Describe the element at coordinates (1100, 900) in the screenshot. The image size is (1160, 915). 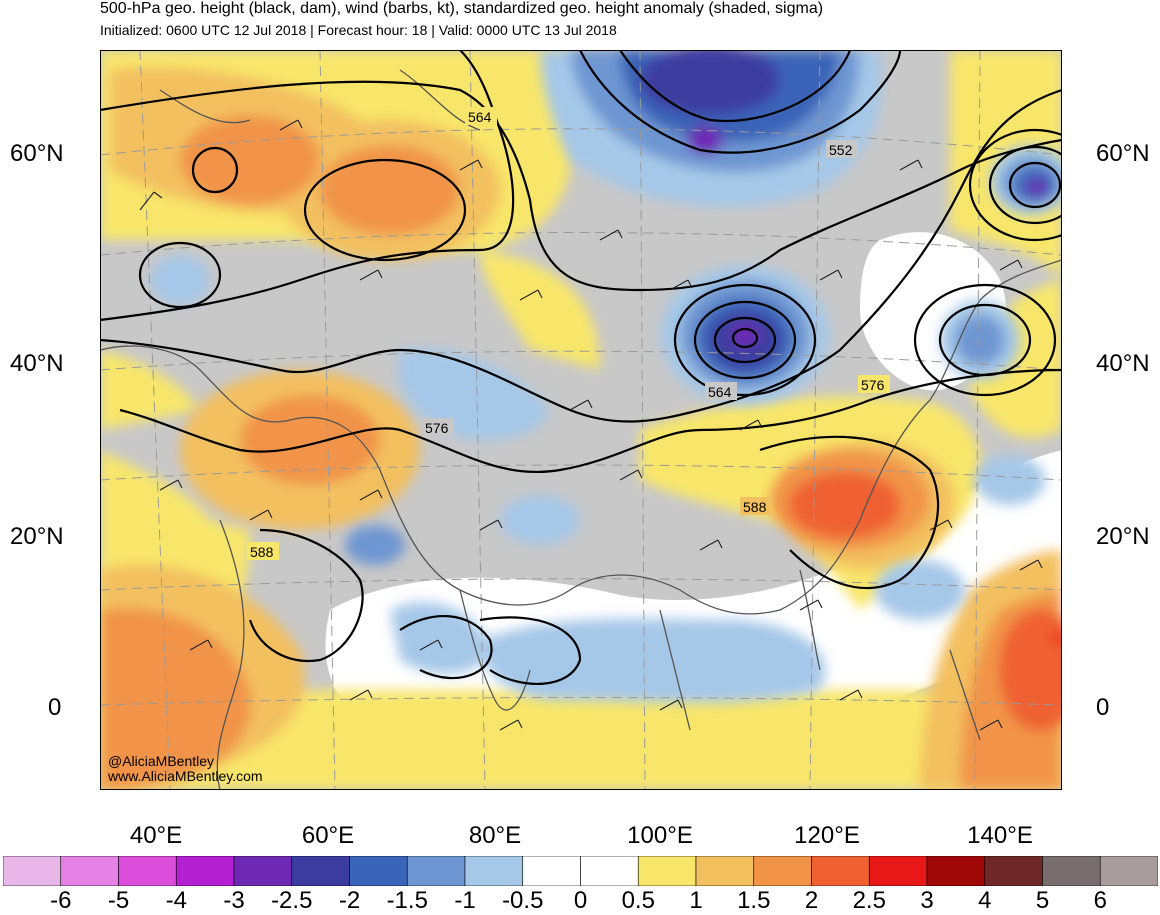
I see `colorbar-tick-label: 6` at that location.